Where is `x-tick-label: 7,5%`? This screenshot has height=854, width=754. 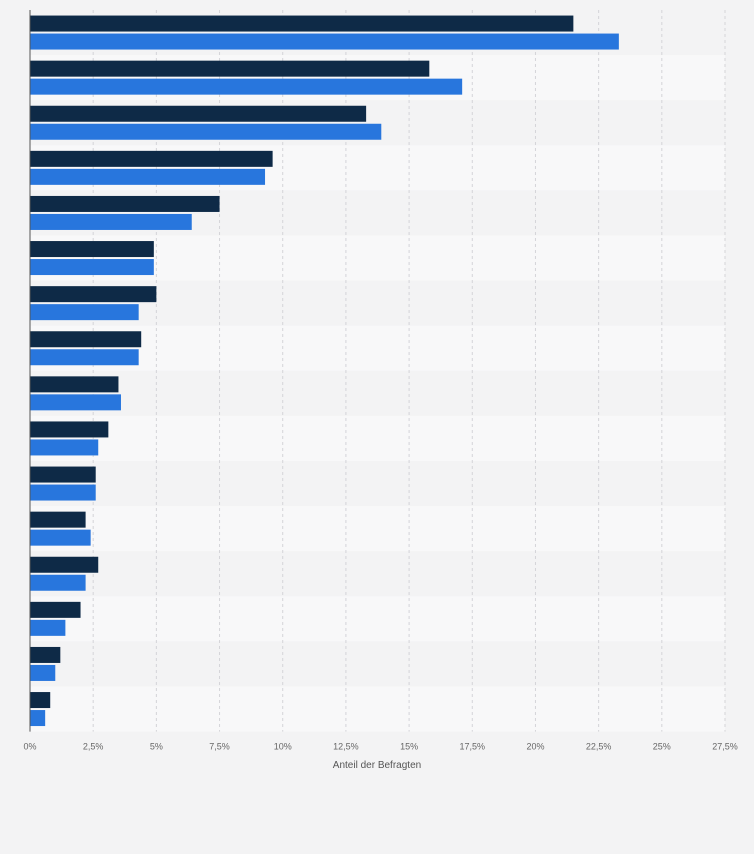
x-tick-label: 7,5% is located at coordinates (219, 747).